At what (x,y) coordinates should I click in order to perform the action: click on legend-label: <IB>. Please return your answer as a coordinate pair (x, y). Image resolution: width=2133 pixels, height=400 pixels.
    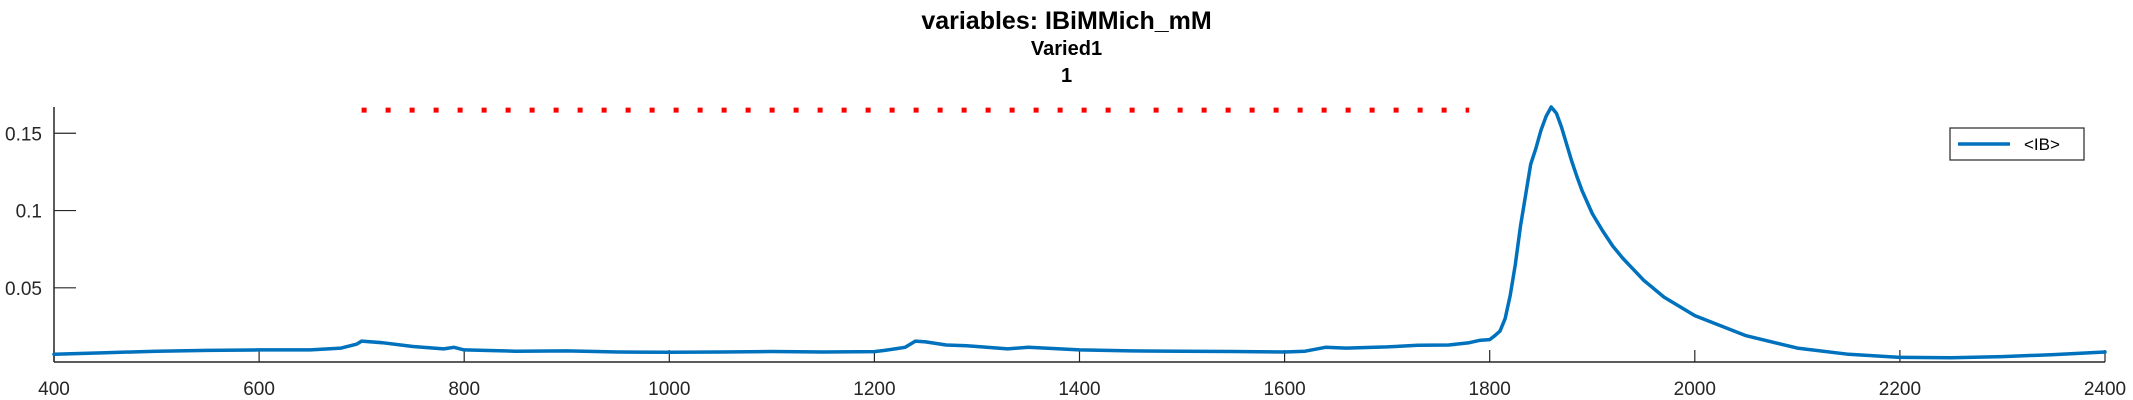
    Looking at the image, I should click on (2042, 144).